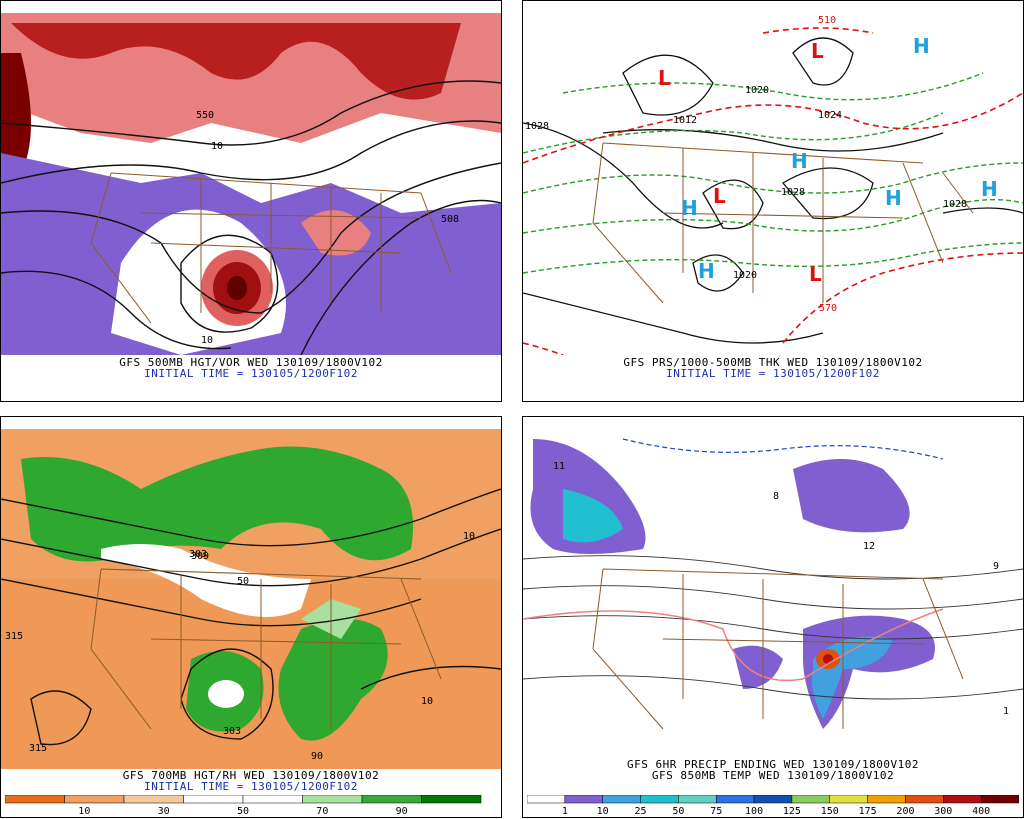  Describe the element at coordinates (565, 810) in the screenshot. I see `colorbar-label: 1` at that location.